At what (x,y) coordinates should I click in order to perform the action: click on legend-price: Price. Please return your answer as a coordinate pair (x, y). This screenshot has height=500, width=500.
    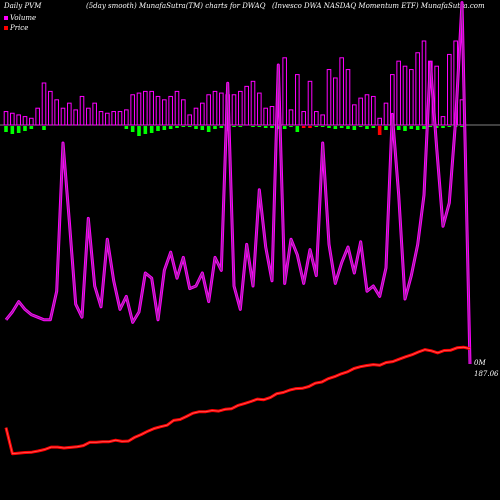
    Looking at the image, I should click on (16, 28).